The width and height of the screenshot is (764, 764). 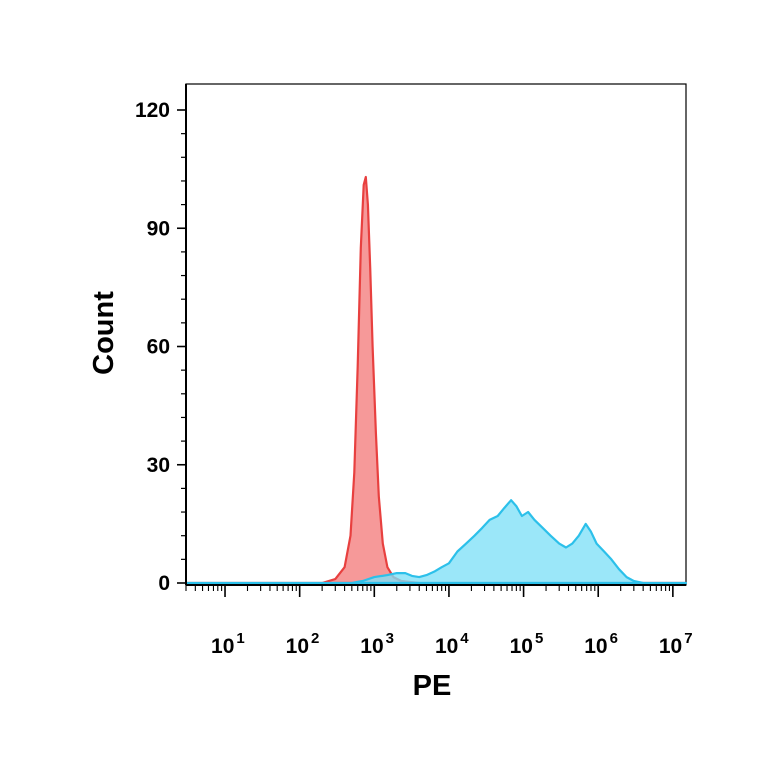 What do you see at coordinates (676, 644) in the screenshot?
I see `x-tick-label-1e7: 10 7` at bounding box center [676, 644].